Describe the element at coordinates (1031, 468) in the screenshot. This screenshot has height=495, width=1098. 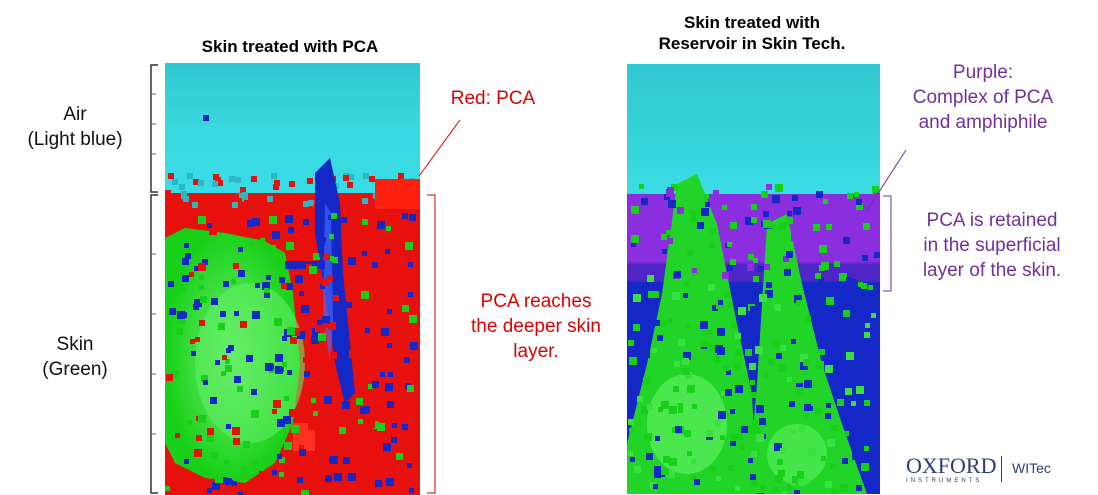
I see `witec-logo: WITec` at that location.